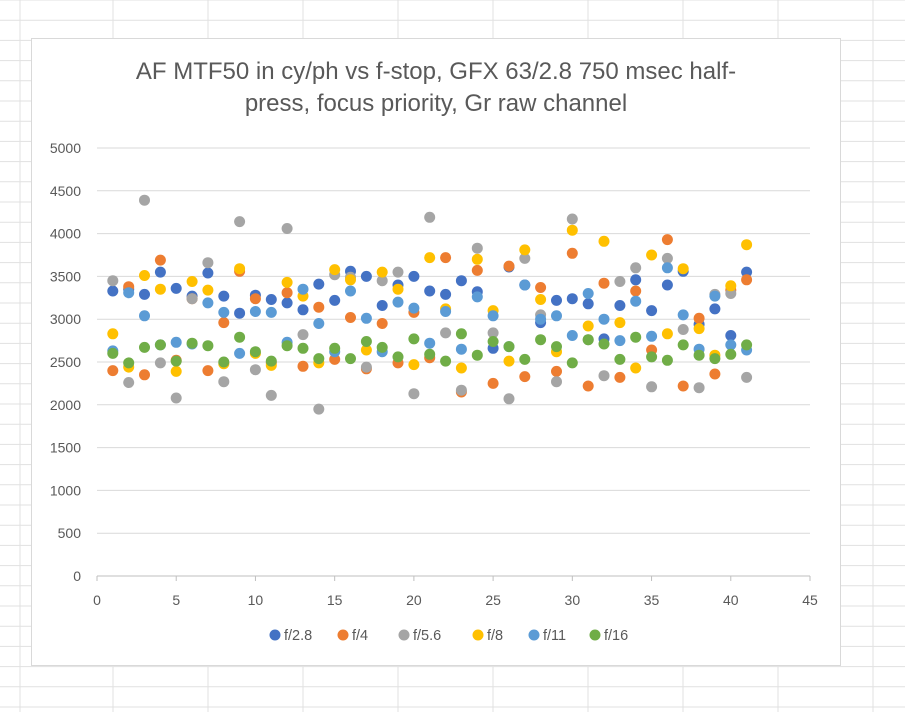 Image resolution: width=905 pixels, height=712 pixels. What do you see at coordinates (298, 636) in the screenshot?
I see `legend-label: f/2.8` at bounding box center [298, 636].